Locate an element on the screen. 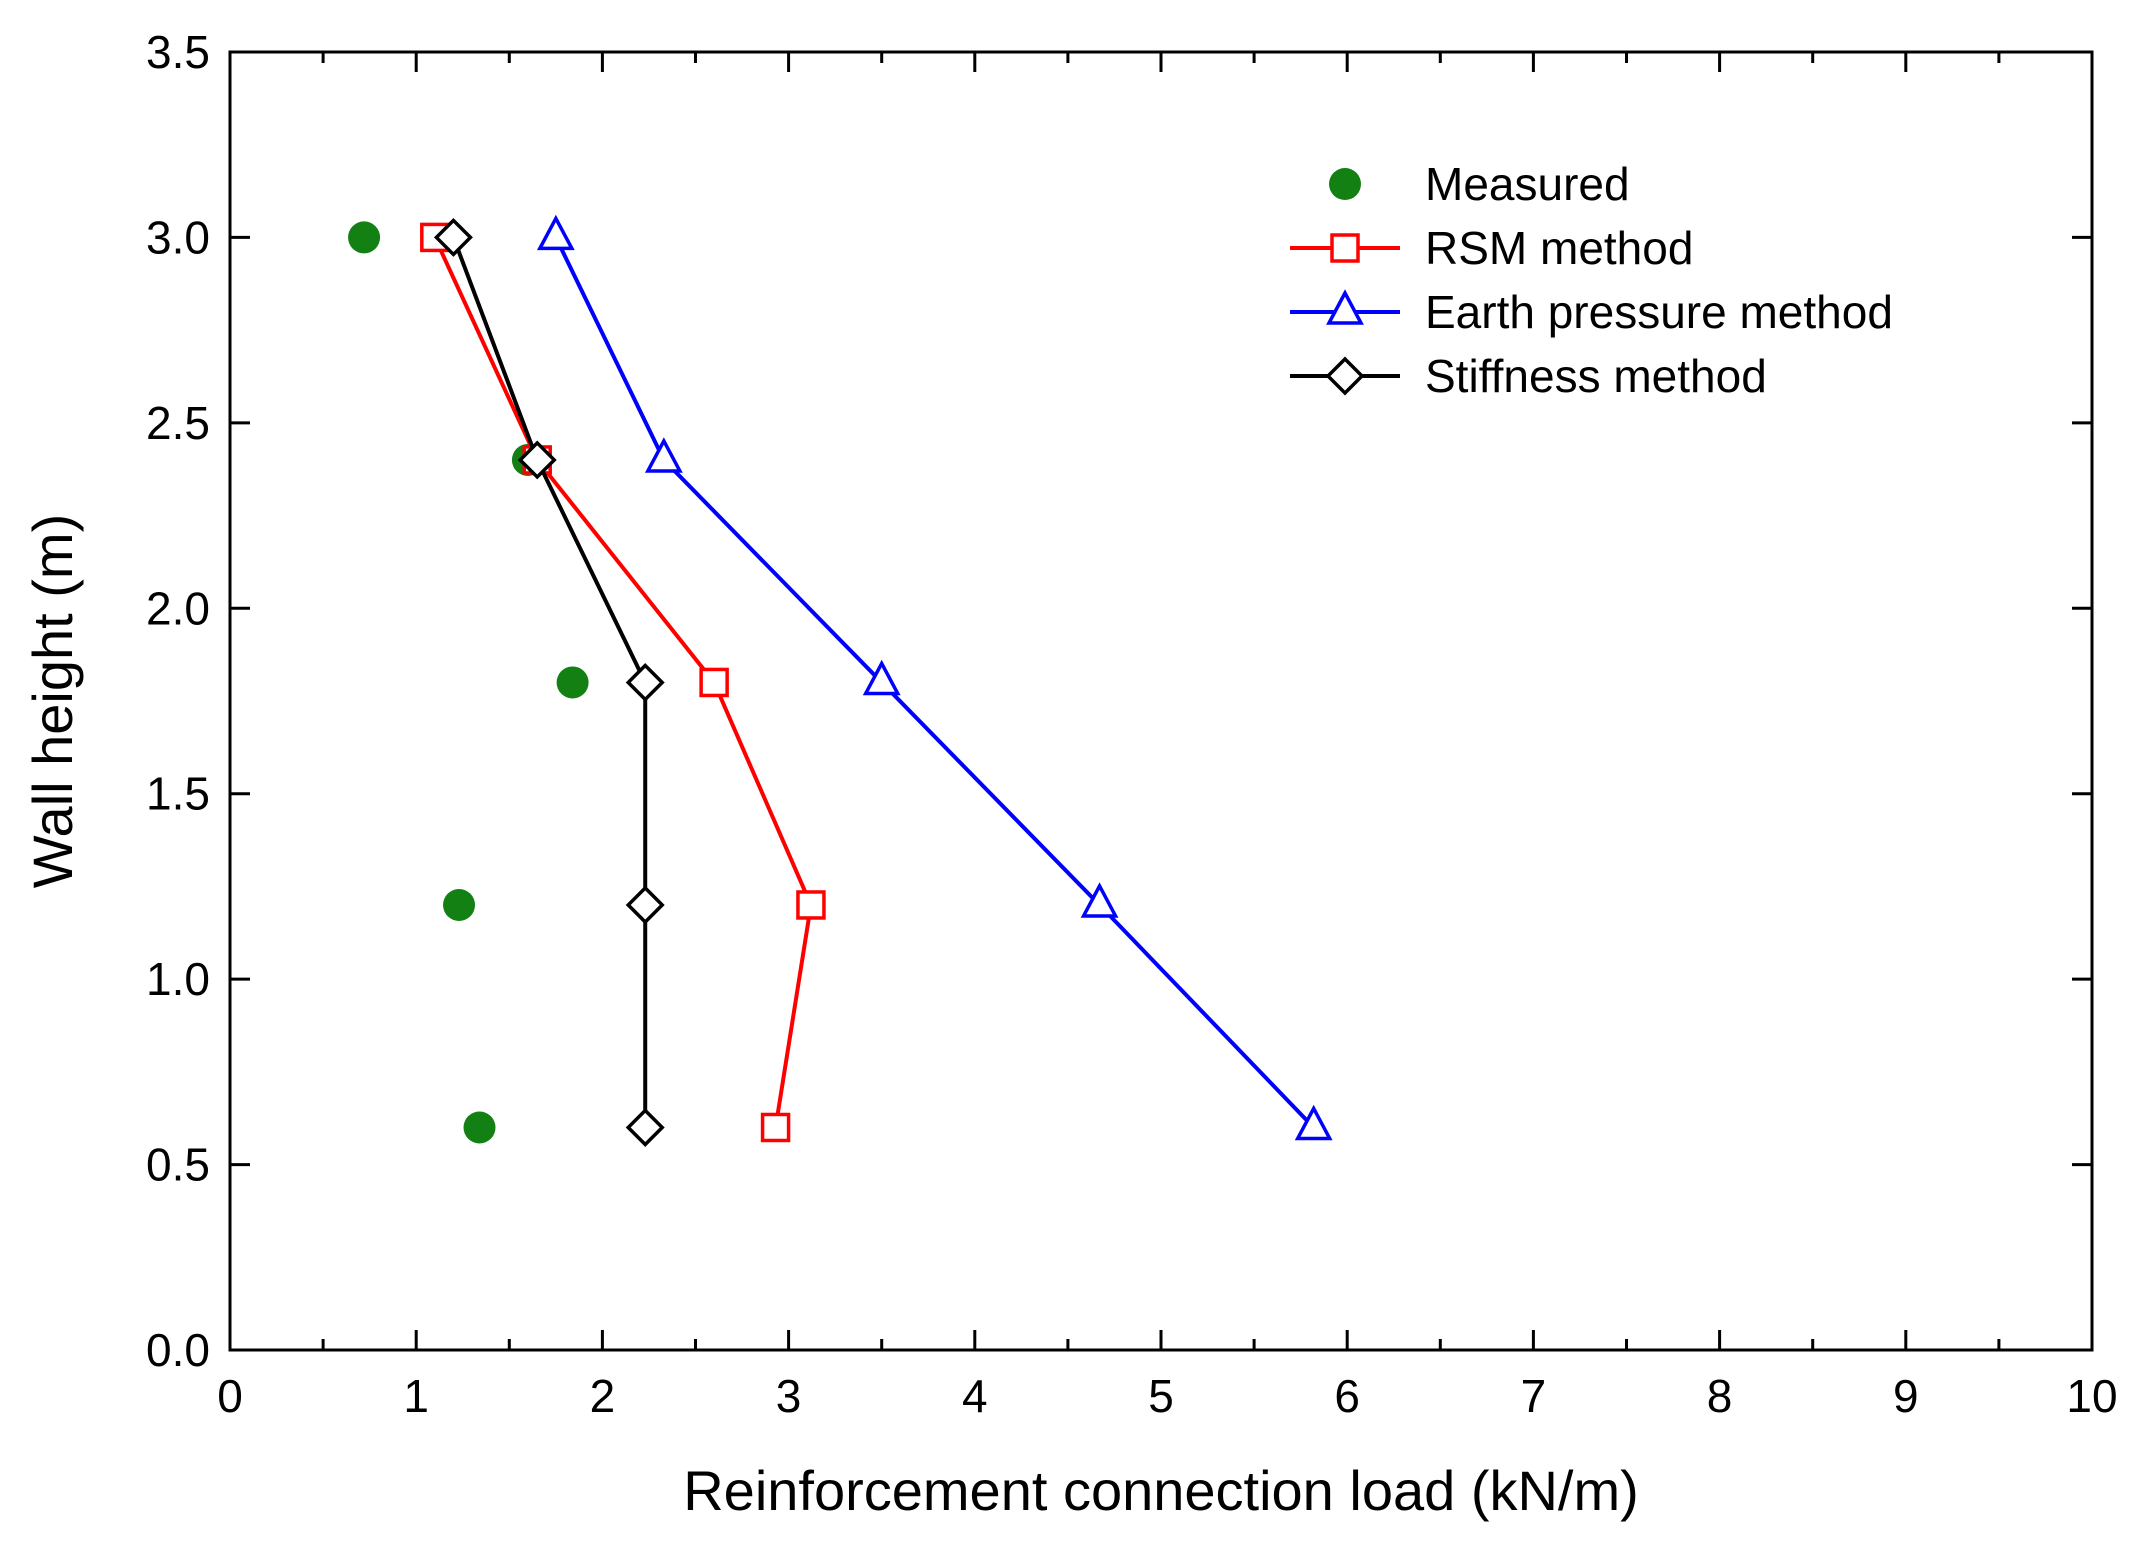 Image resolution: width=2135 pixels, height=1542 pixels. x-tick-label: 4 is located at coordinates (975, 1396).